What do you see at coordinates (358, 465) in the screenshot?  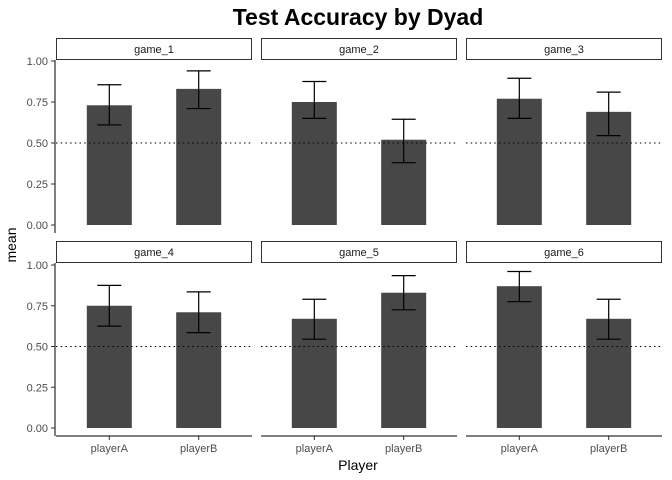 I see `x-axis-title: Player` at bounding box center [358, 465].